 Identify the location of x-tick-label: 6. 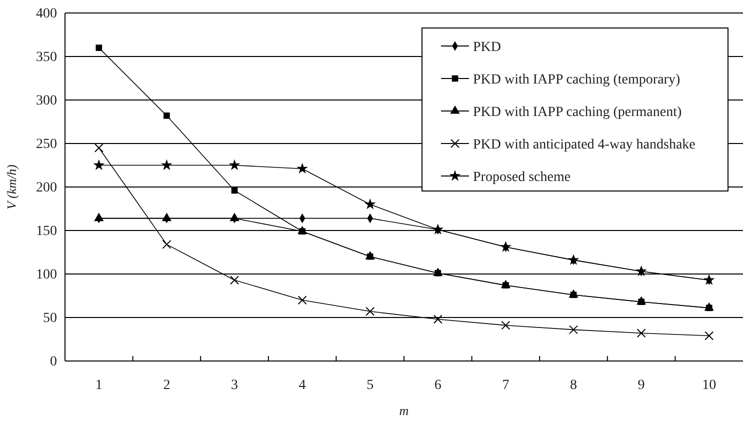
(438, 385).